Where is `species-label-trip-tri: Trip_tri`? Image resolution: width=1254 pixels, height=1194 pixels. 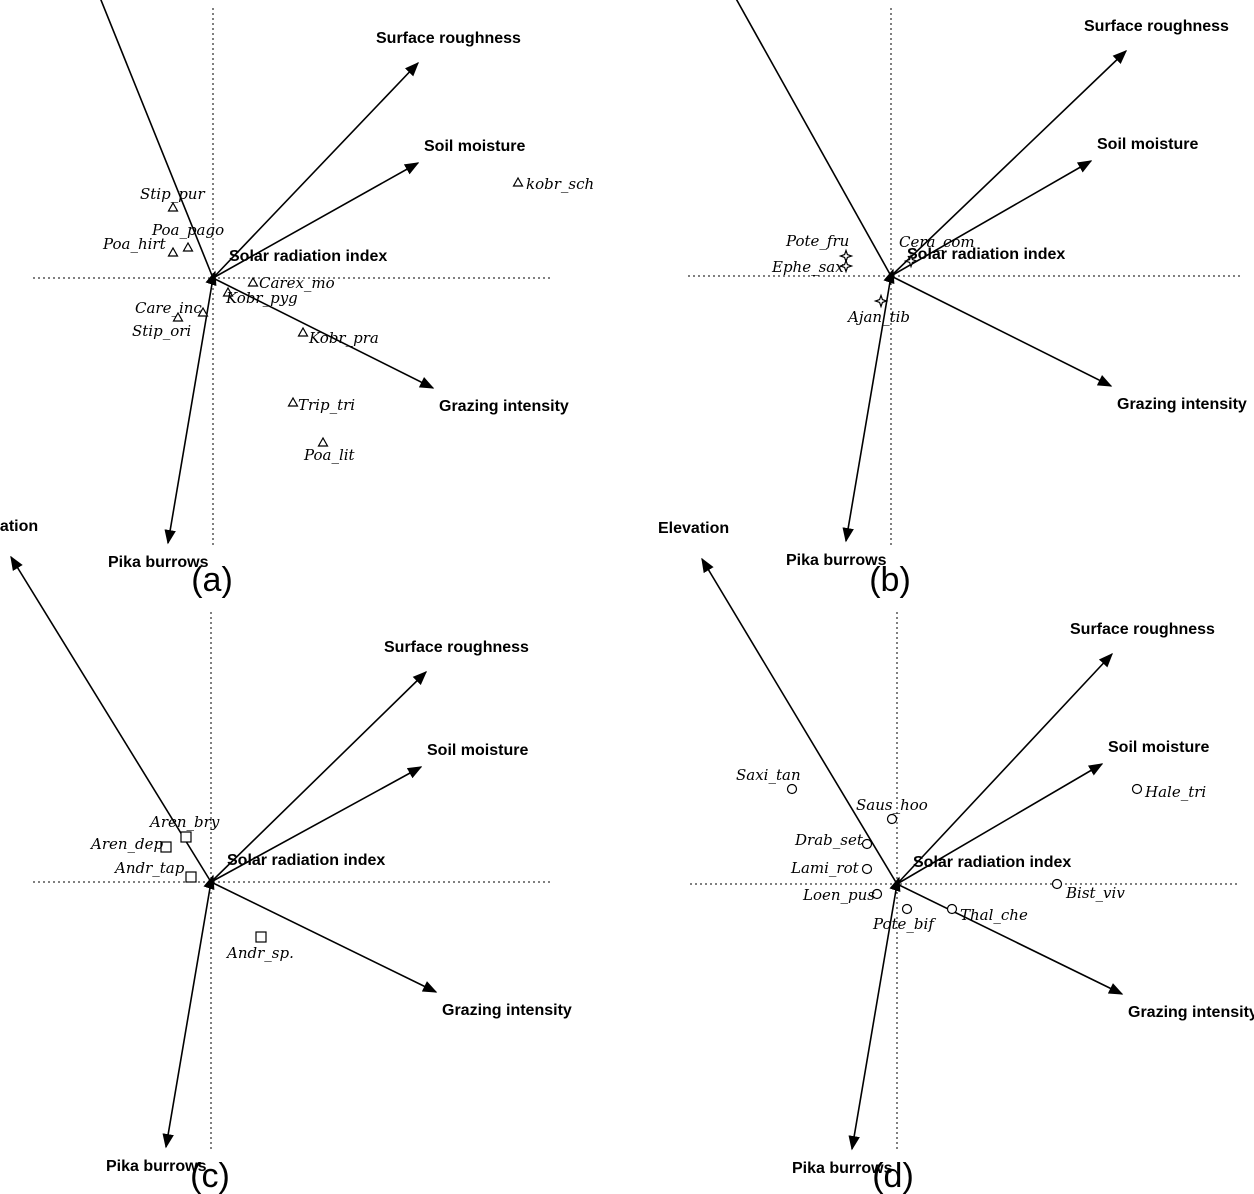
species-label-trip-tri: Trip_tri is located at coordinates (326, 405).